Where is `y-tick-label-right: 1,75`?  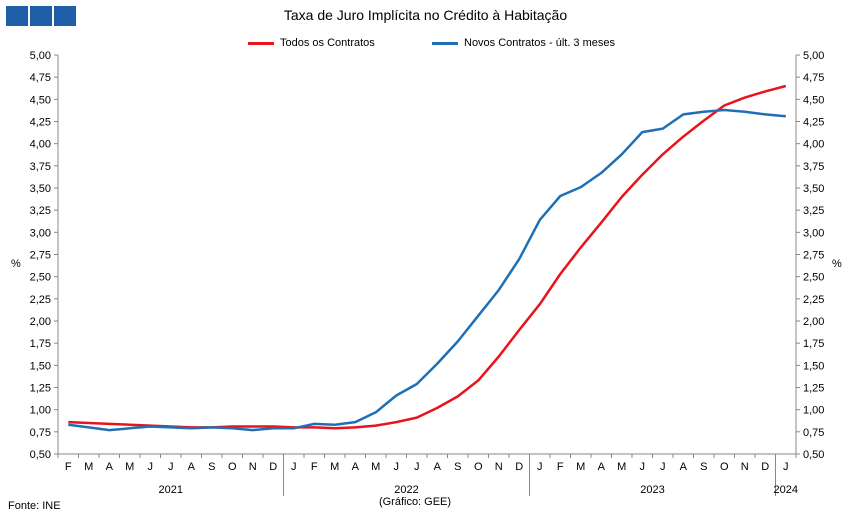 y-tick-label-right: 1,75 is located at coordinates (813, 344).